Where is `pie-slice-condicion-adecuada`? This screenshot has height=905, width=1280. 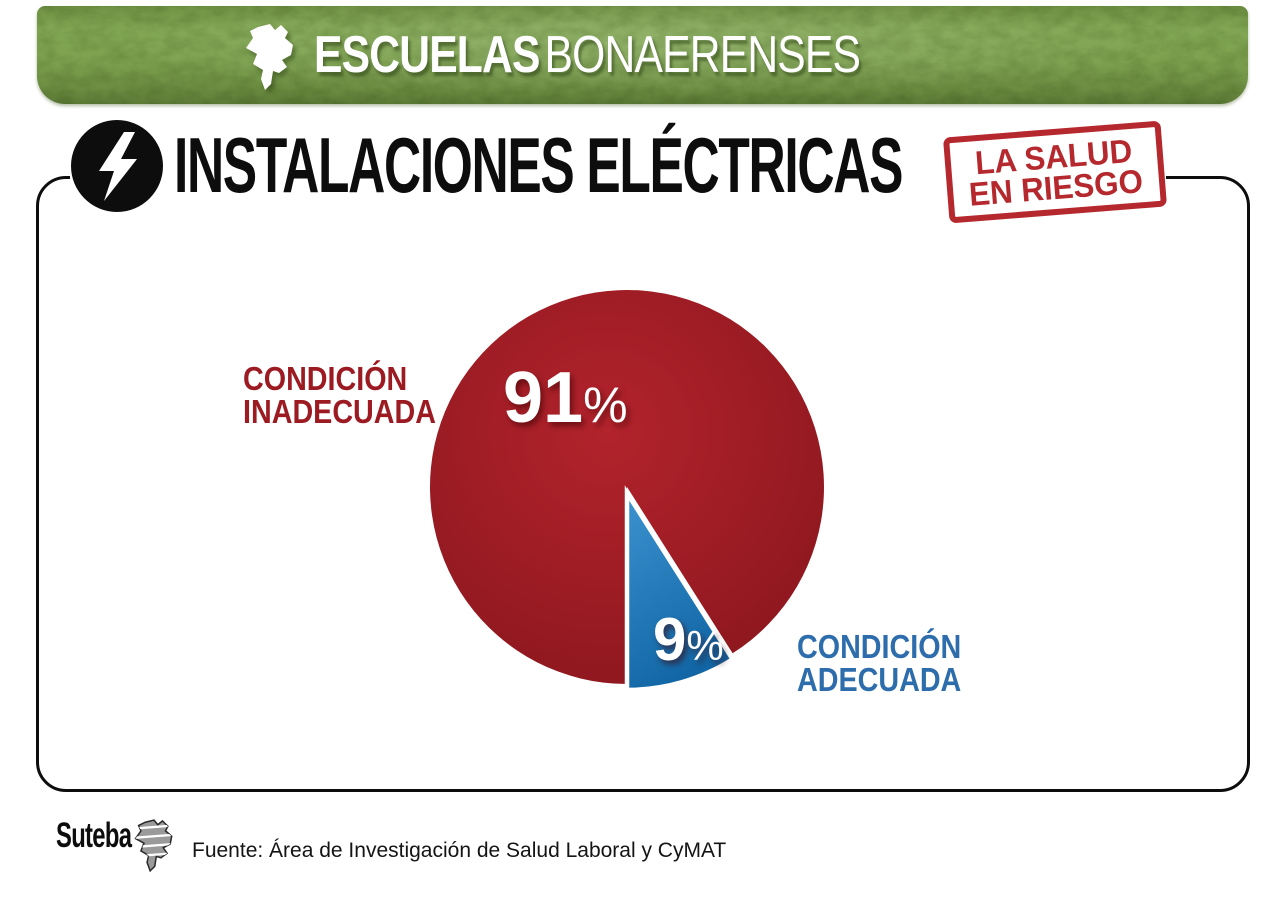
pie-slice-condicion-adecuada is located at coordinates (680, 589).